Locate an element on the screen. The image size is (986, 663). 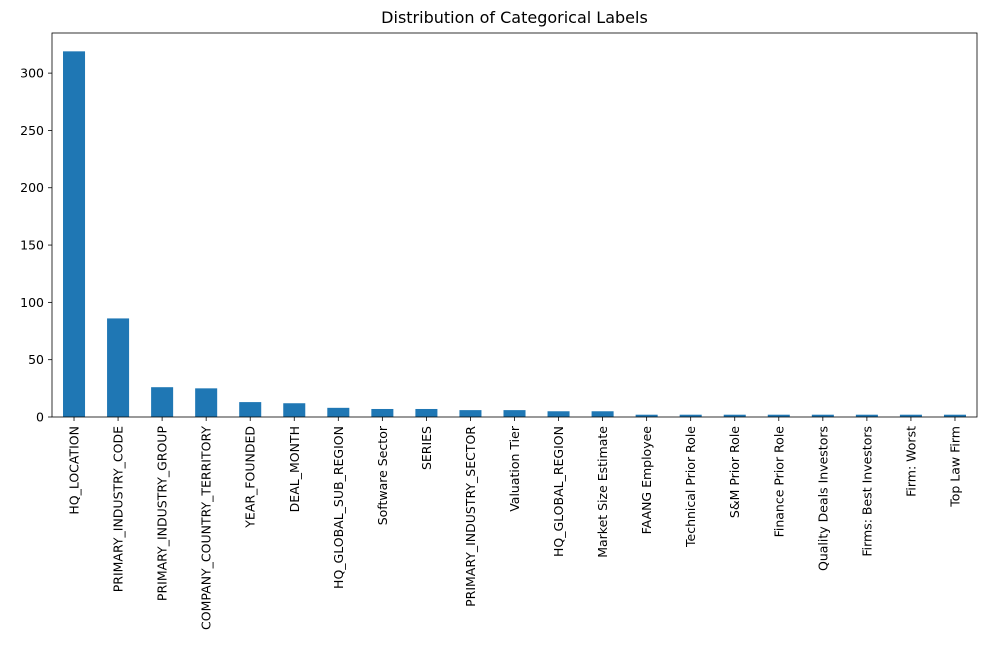
x-tick-label: Software Sector is located at coordinates (382, 475).